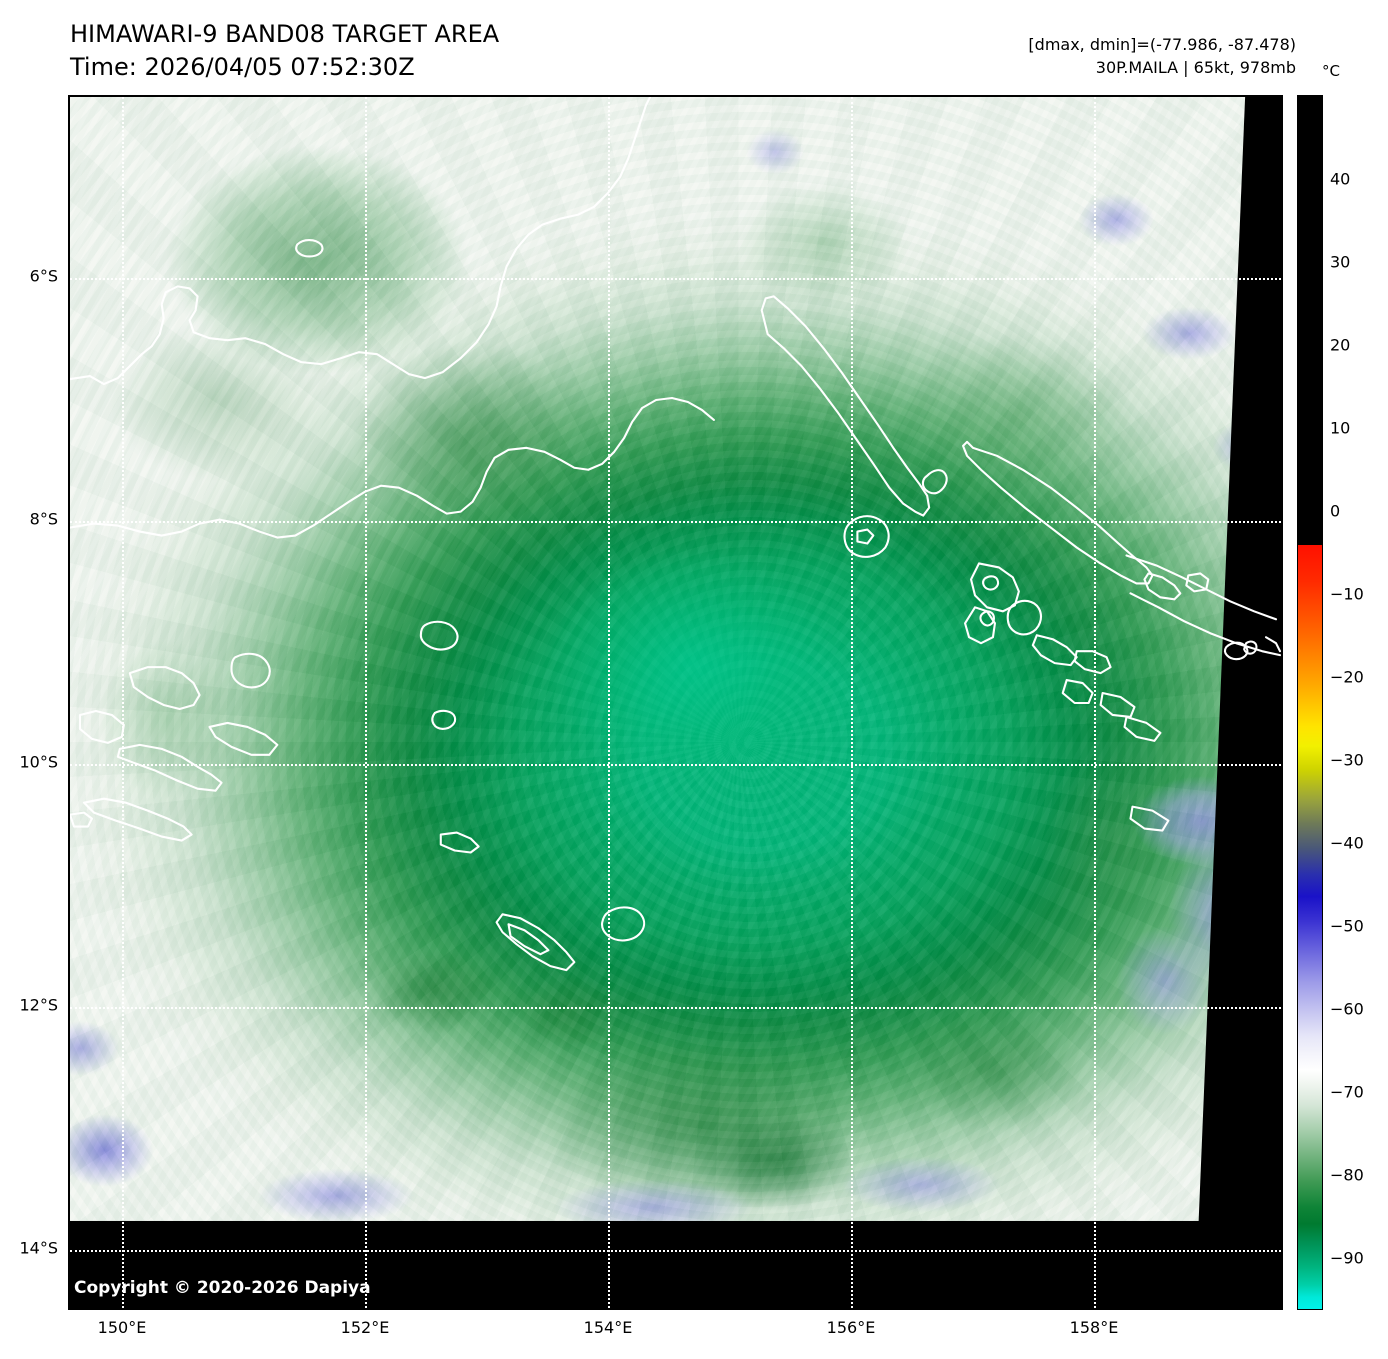  Describe the element at coordinates (222, 1288) in the screenshot. I see `copyright-text: Copyright © 2020-2026 Dapiya` at that location.